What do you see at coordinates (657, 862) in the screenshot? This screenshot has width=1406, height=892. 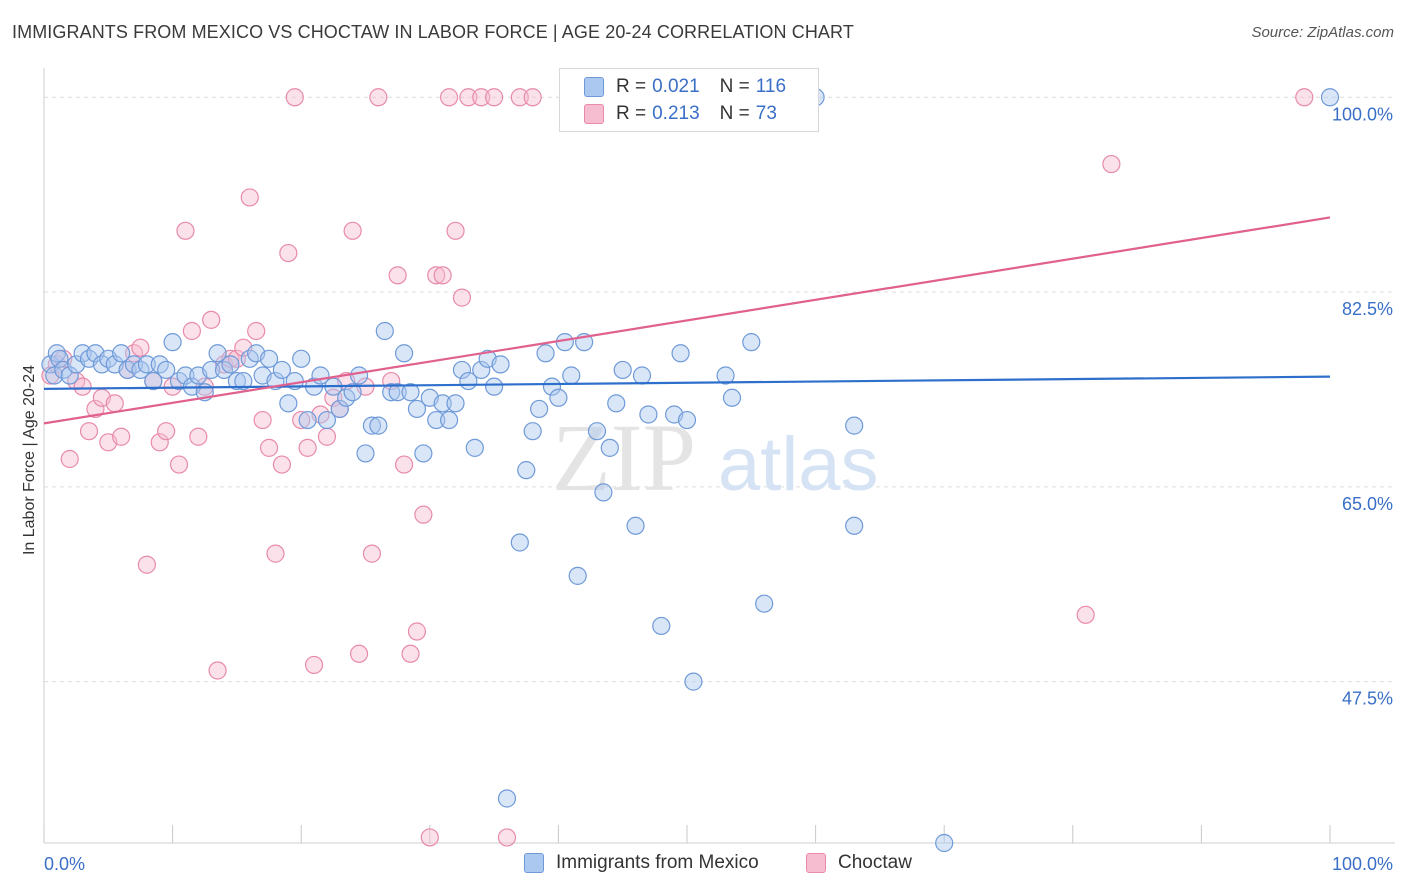 I see `legend-label-mexico: Immigrants from Mexico` at bounding box center [657, 862].